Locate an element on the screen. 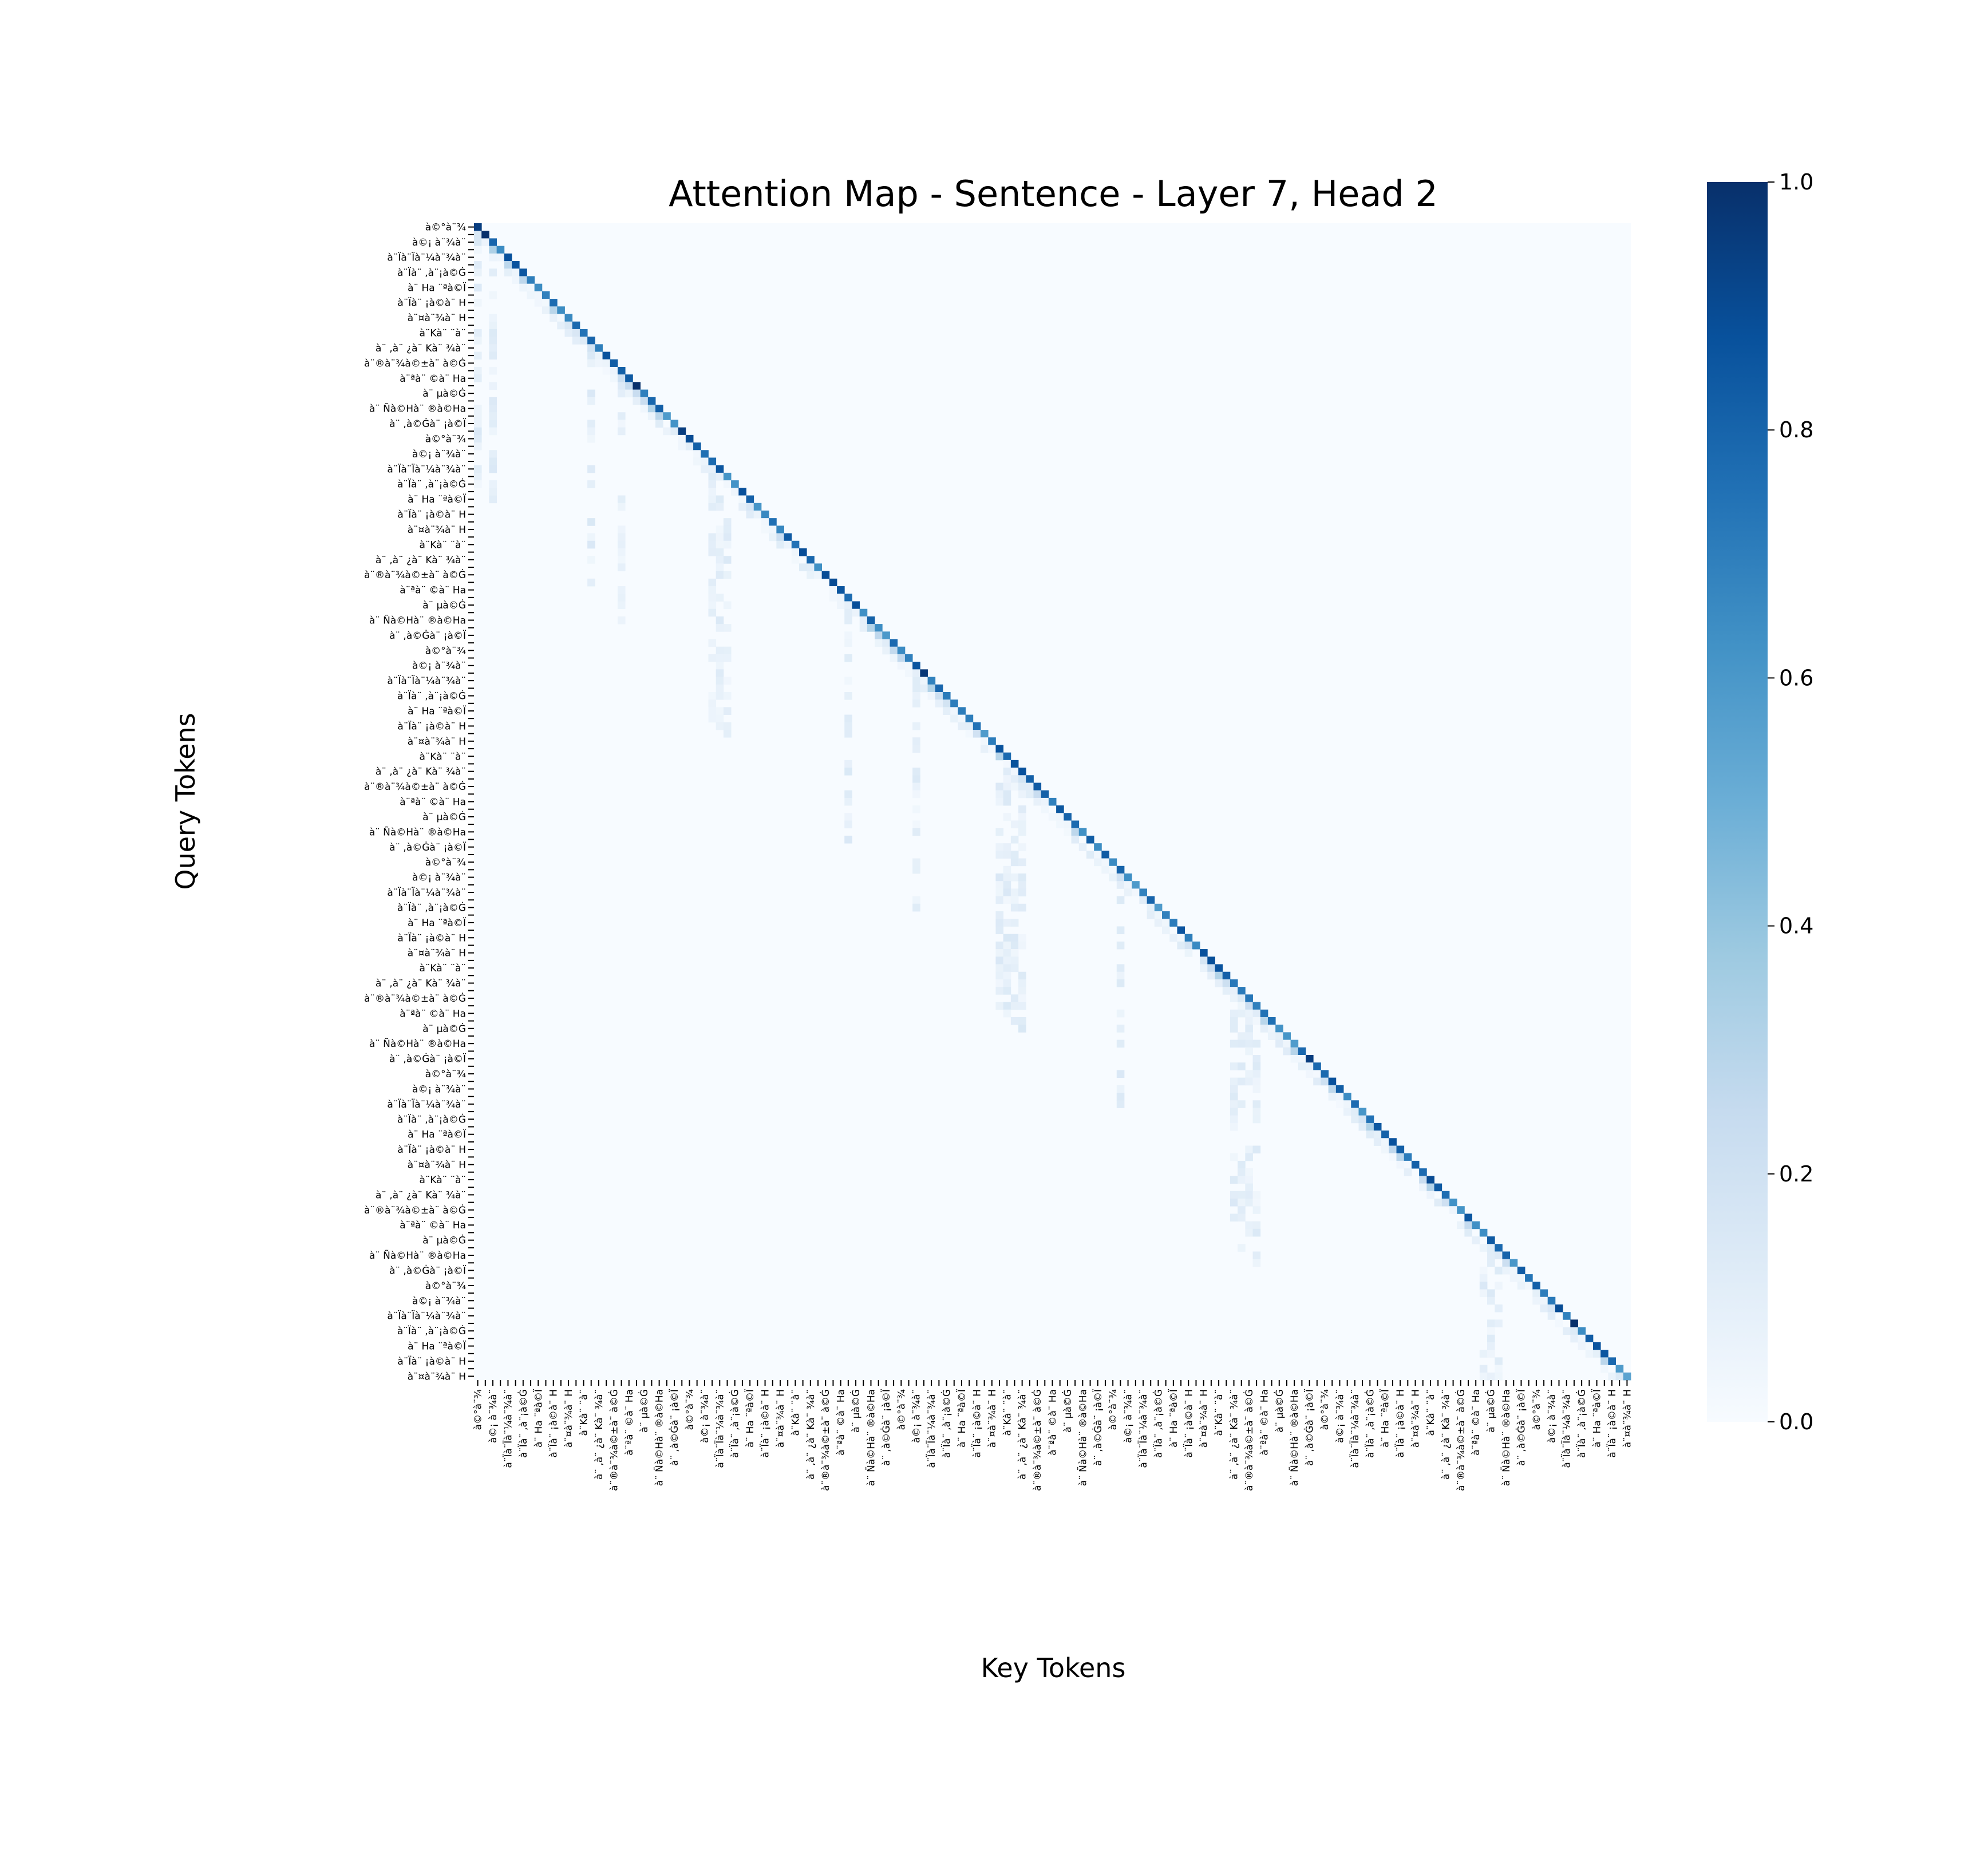 This screenshot has height=1850, width=1988. x-tick-label: à©°à¨¾ is located at coordinates (1113, 1409).